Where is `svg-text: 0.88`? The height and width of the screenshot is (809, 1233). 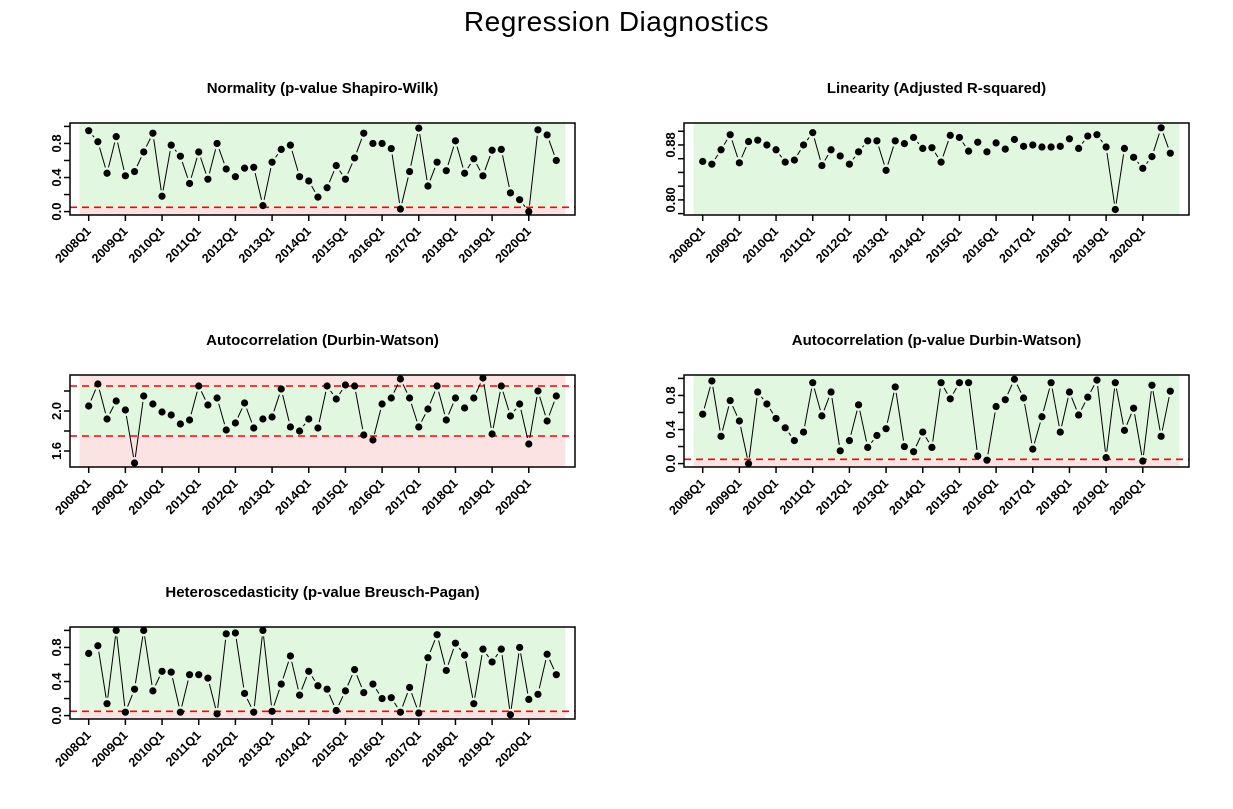 svg-text: 0.88 is located at coordinates (670, 144).